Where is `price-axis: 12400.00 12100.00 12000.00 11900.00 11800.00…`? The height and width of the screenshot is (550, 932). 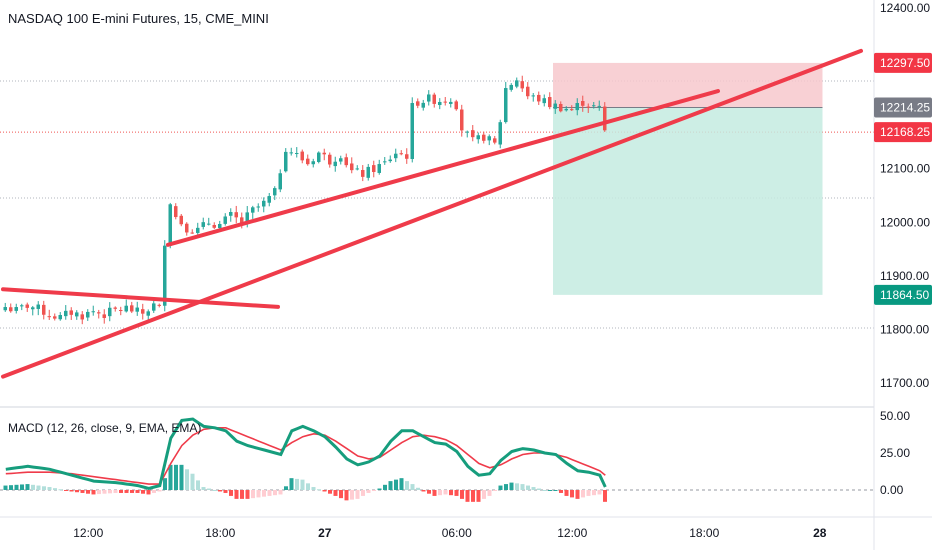
price-axis: 12400.00 12100.00 12000.00 11900.00 11800.00… is located at coordinates (903, 195).